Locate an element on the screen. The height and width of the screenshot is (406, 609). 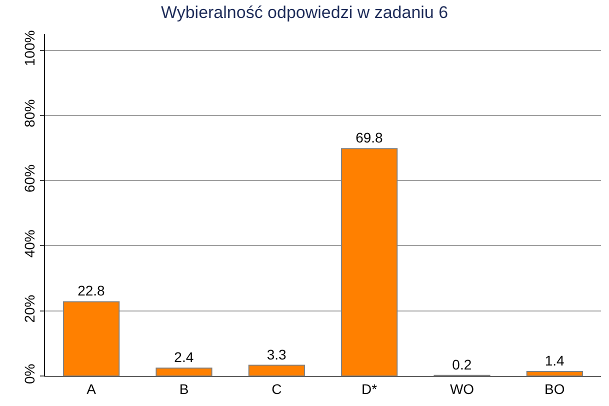
y-tick-label: 0% is located at coordinates (29, 374).